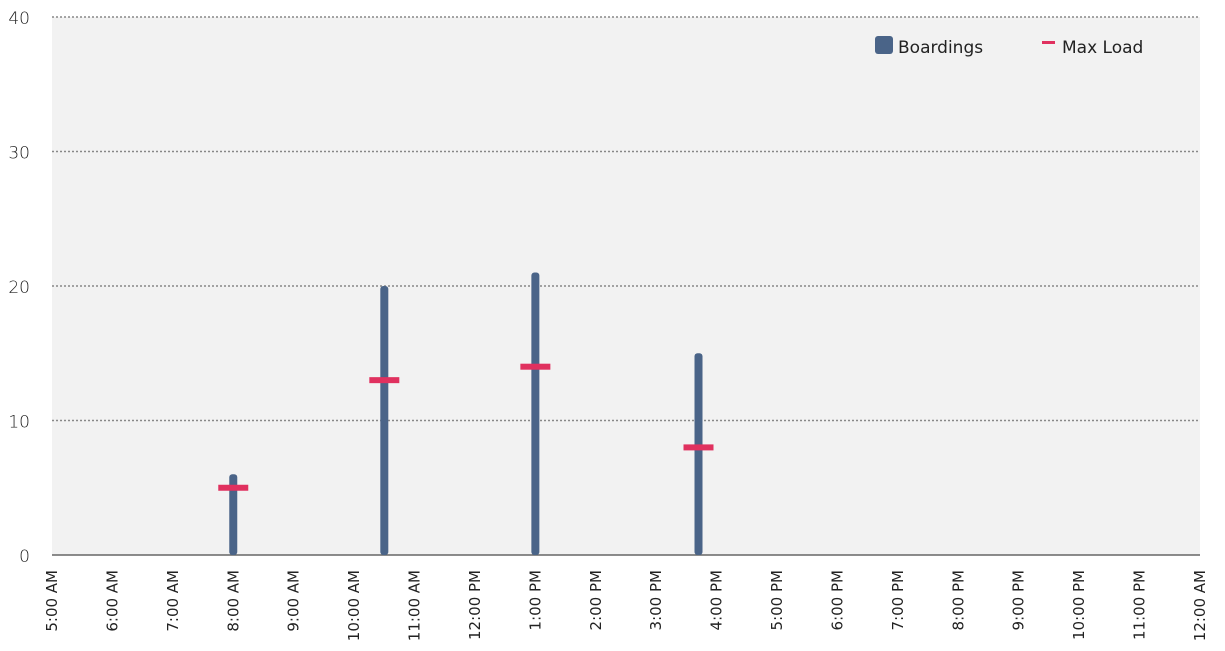 This screenshot has height=651, width=1225. What do you see at coordinates (958, 600) in the screenshot?
I see `x-tick-label-15: 8:00 PM` at bounding box center [958, 600].